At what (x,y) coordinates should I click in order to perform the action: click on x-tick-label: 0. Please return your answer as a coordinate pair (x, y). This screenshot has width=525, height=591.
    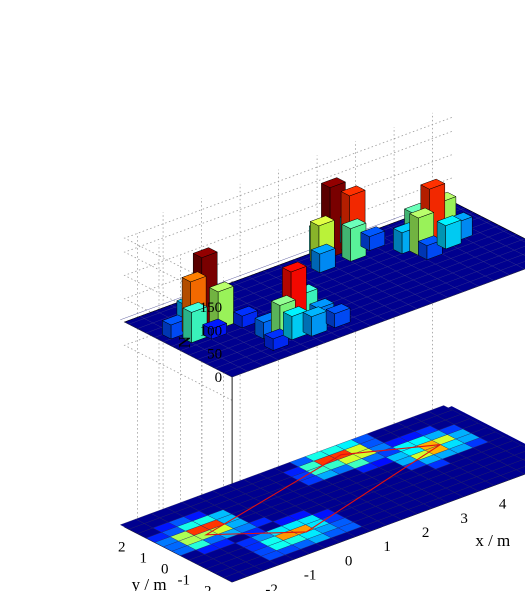
    Looking at the image, I should click on (349, 561).